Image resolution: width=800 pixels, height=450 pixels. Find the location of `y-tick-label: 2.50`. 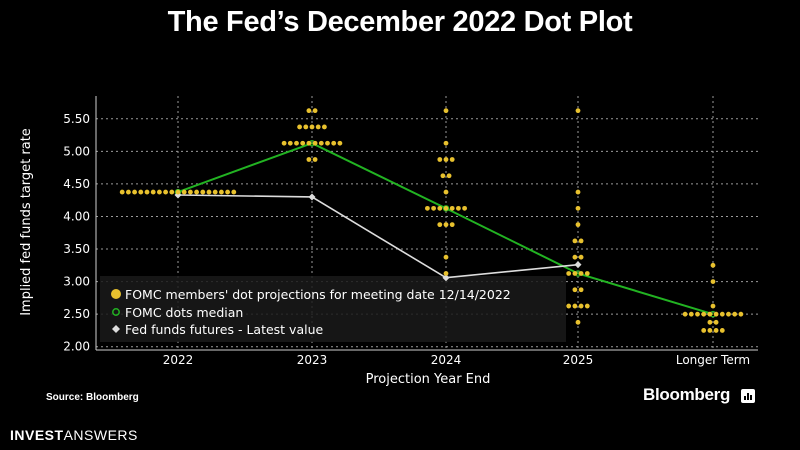

y-tick-label: 2.50 is located at coordinates (76, 314).